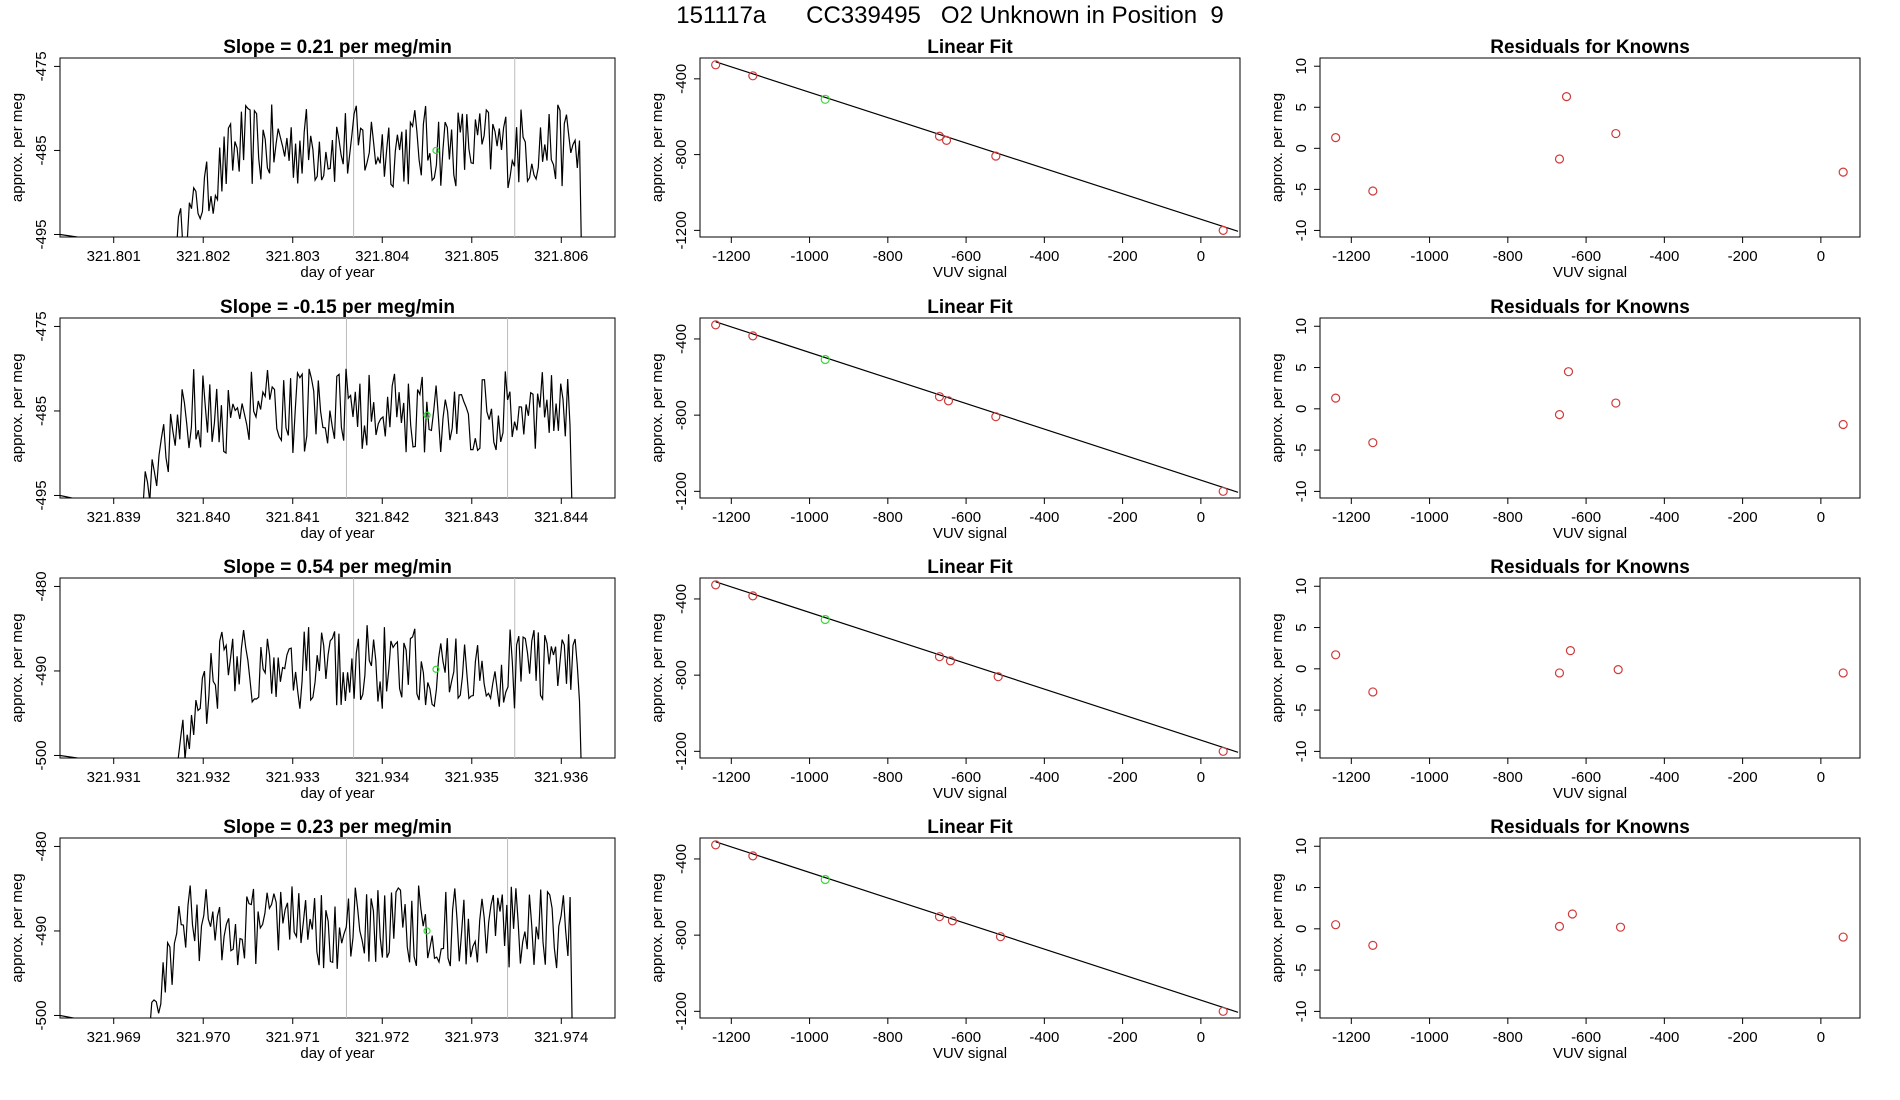 The height and width of the screenshot is (1100, 1900). I want to click on y-tick-label: -500, so click(41, 755).